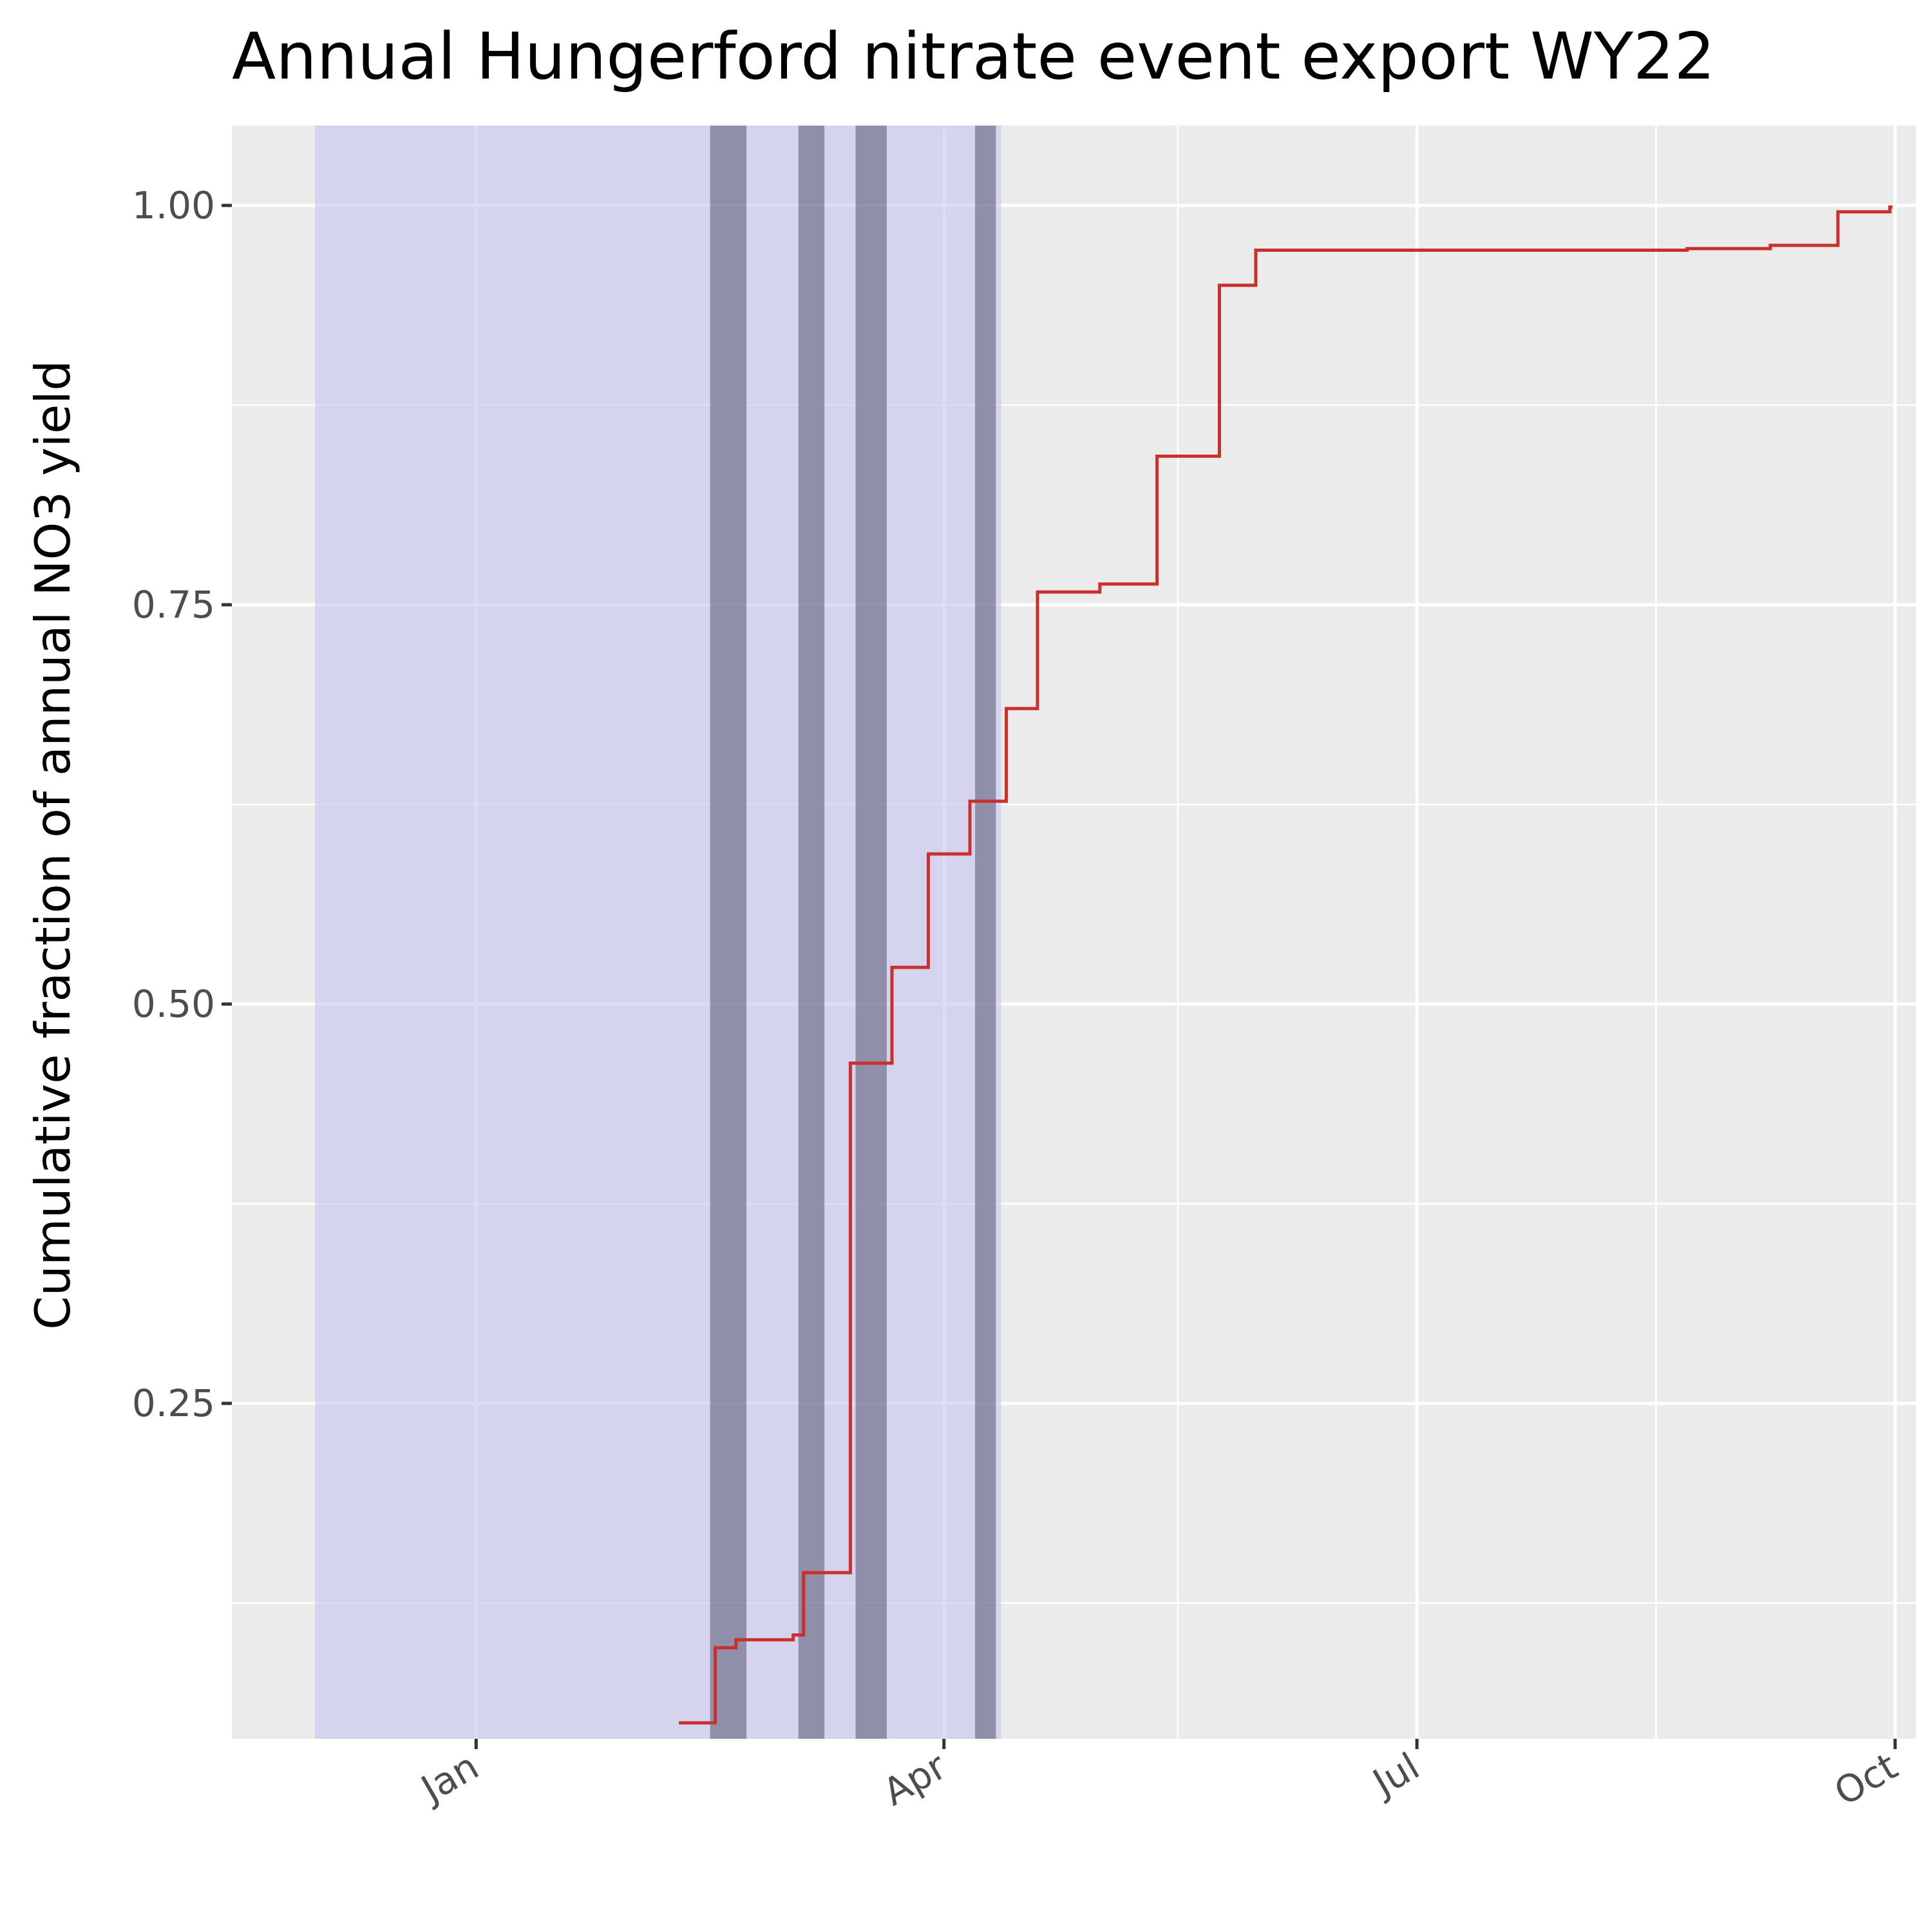 The image size is (1932, 1932). Describe the element at coordinates (174, 1403) in the screenshot. I see `y-tick-label: 0.25` at that location.